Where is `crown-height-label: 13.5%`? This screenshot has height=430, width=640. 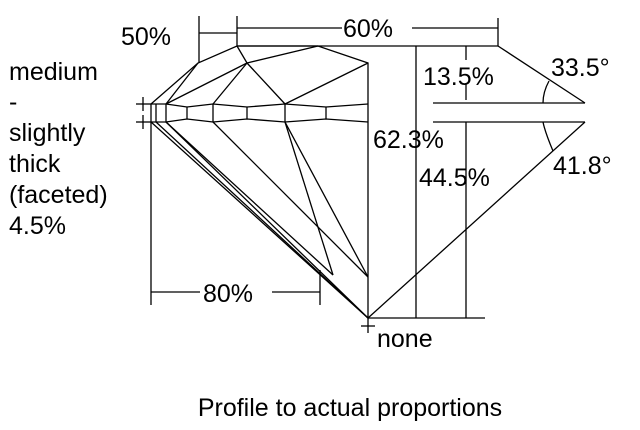
crown-height-label: 13.5% is located at coordinates (458, 77).